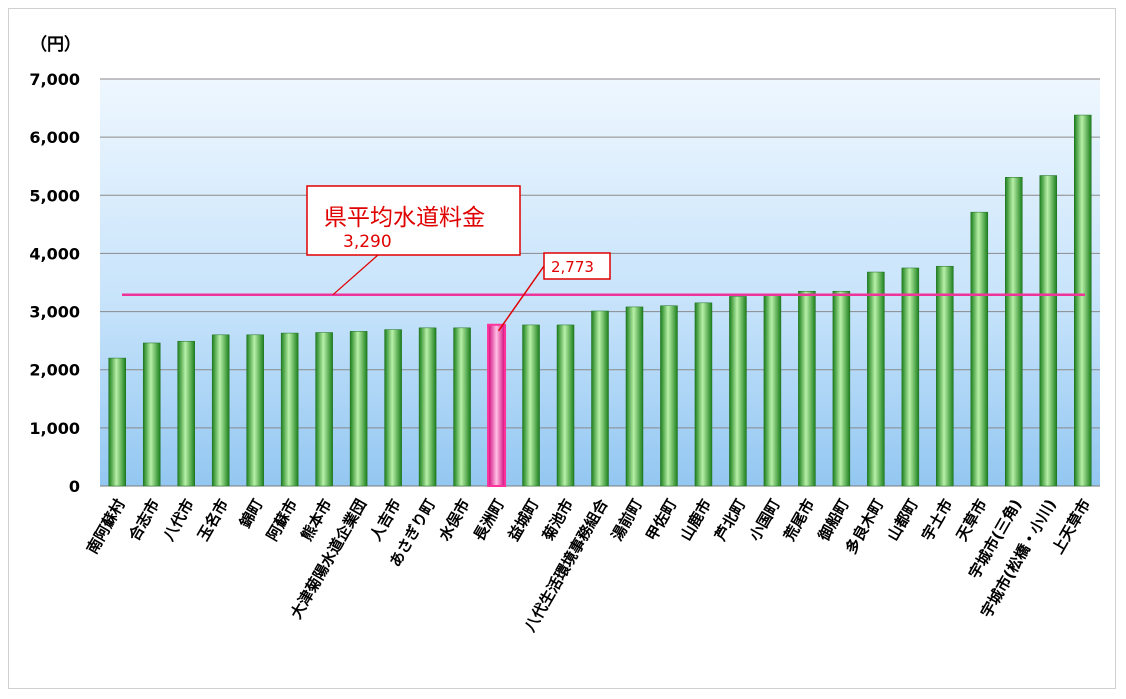 This screenshot has height=699, width=1126. Describe the element at coordinates (799, 520) in the screenshot. I see `x-tick-label: 荒尾市` at that location.